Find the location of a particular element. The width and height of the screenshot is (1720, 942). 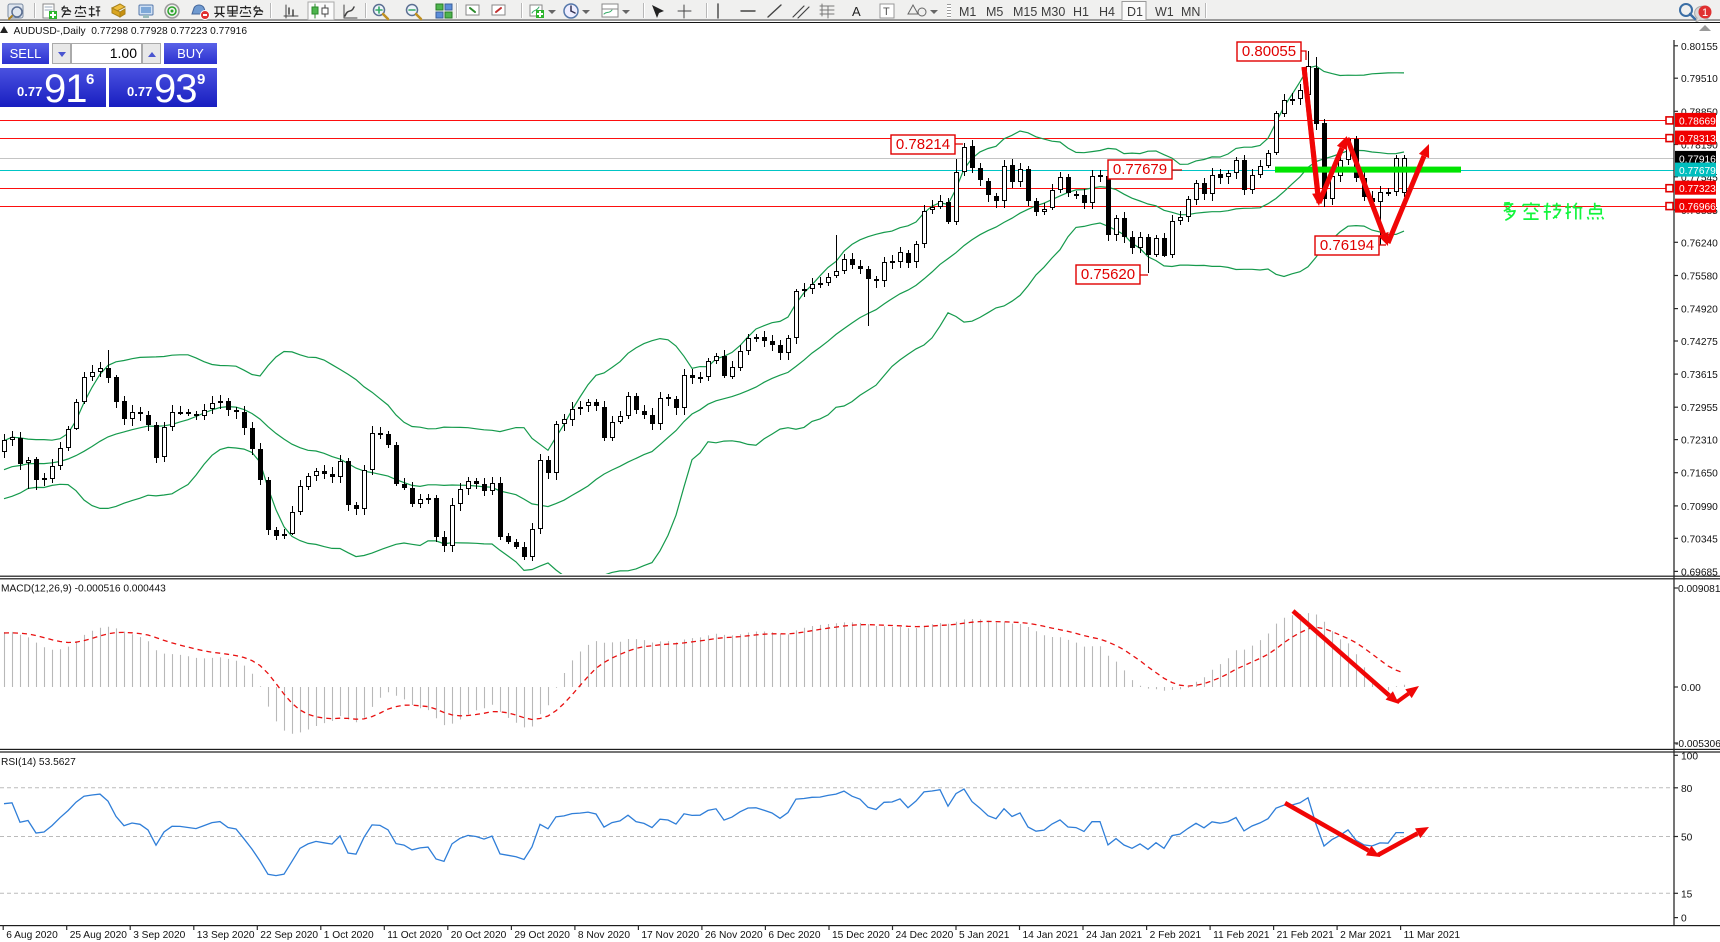

svg-text: 11 Mar 2021 is located at coordinates (1432, 935).